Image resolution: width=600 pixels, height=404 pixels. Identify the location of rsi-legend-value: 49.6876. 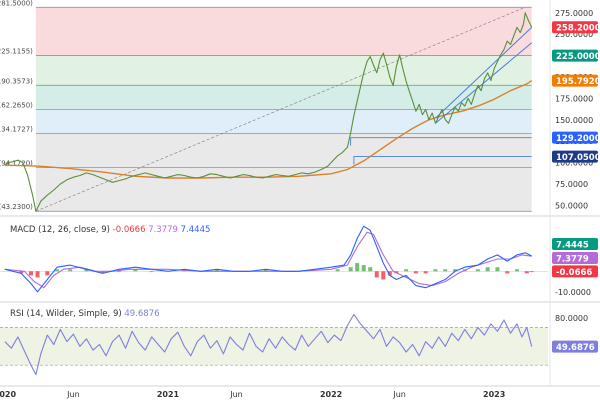
(141, 314).